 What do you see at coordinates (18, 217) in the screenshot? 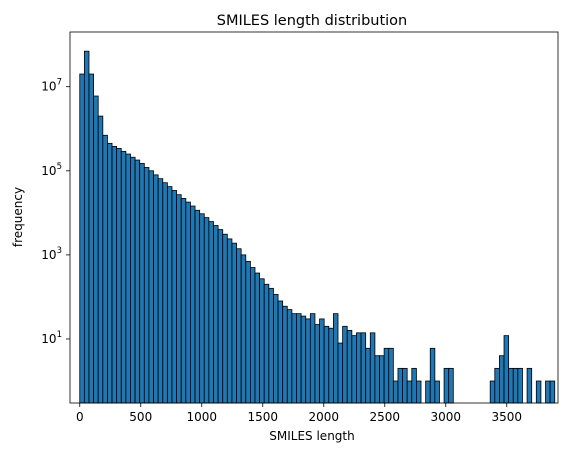
I see `y-axis-label: frequency` at bounding box center [18, 217].